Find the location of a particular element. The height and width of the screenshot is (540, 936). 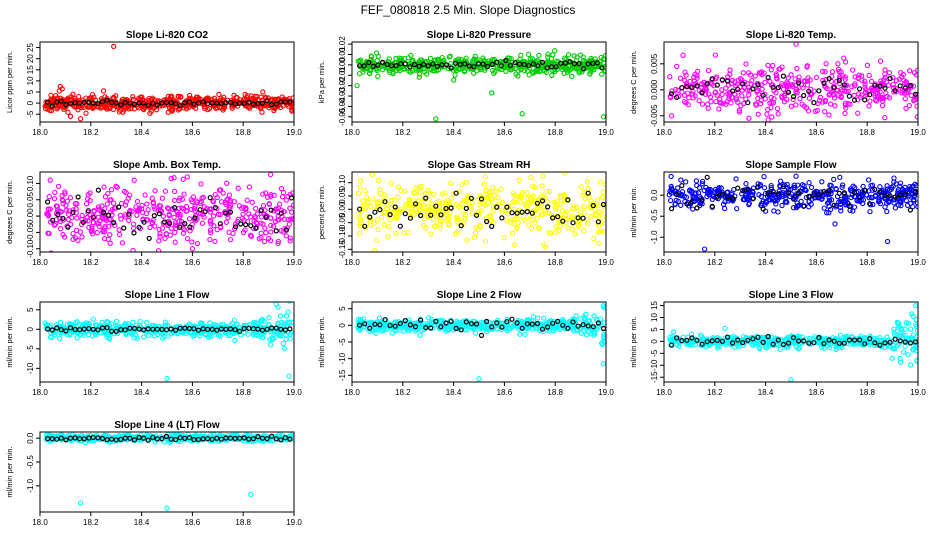

panel-title: Slope Sample Flow is located at coordinates (790, 165).